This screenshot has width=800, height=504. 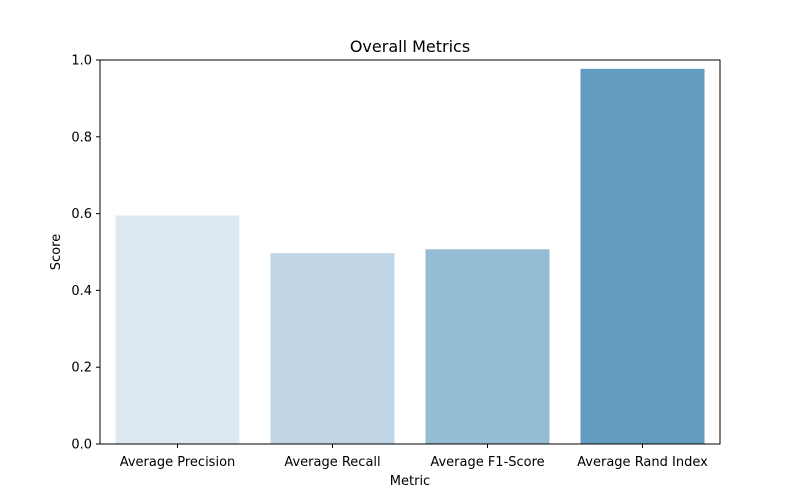 What do you see at coordinates (487, 462) in the screenshot?
I see `x-tick-label: Average F1-Score` at bounding box center [487, 462].